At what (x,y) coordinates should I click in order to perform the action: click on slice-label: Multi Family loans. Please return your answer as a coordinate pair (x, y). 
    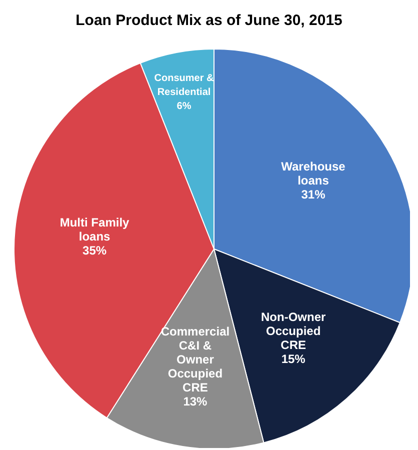
    Looking at the image, I should click on (95, 230).